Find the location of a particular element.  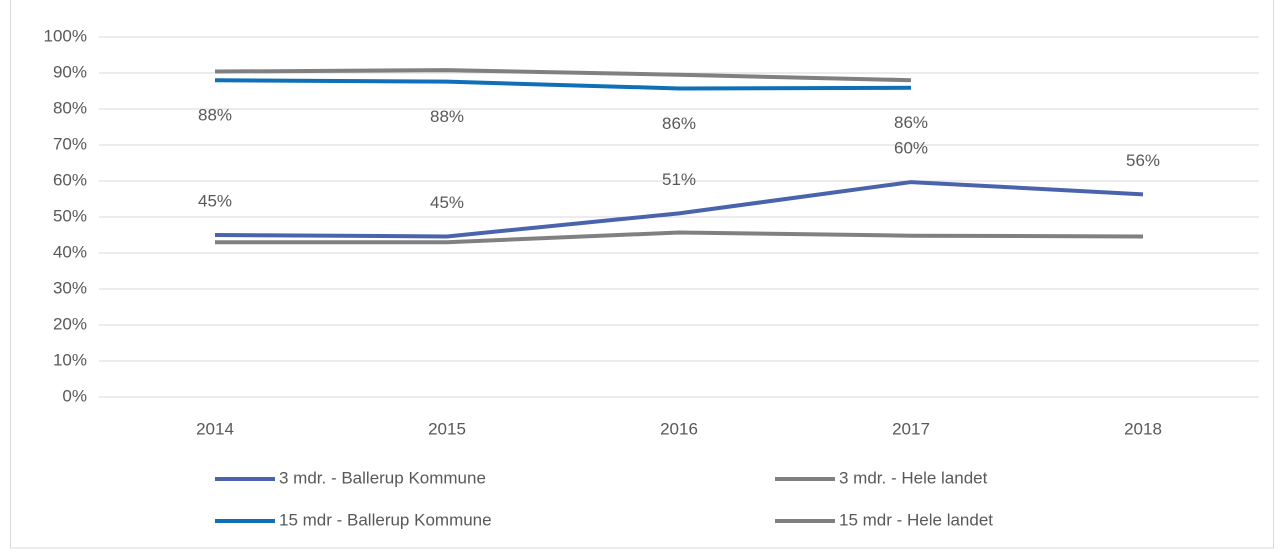

y-tick-label: 90% is located at coordinates (70, 71).